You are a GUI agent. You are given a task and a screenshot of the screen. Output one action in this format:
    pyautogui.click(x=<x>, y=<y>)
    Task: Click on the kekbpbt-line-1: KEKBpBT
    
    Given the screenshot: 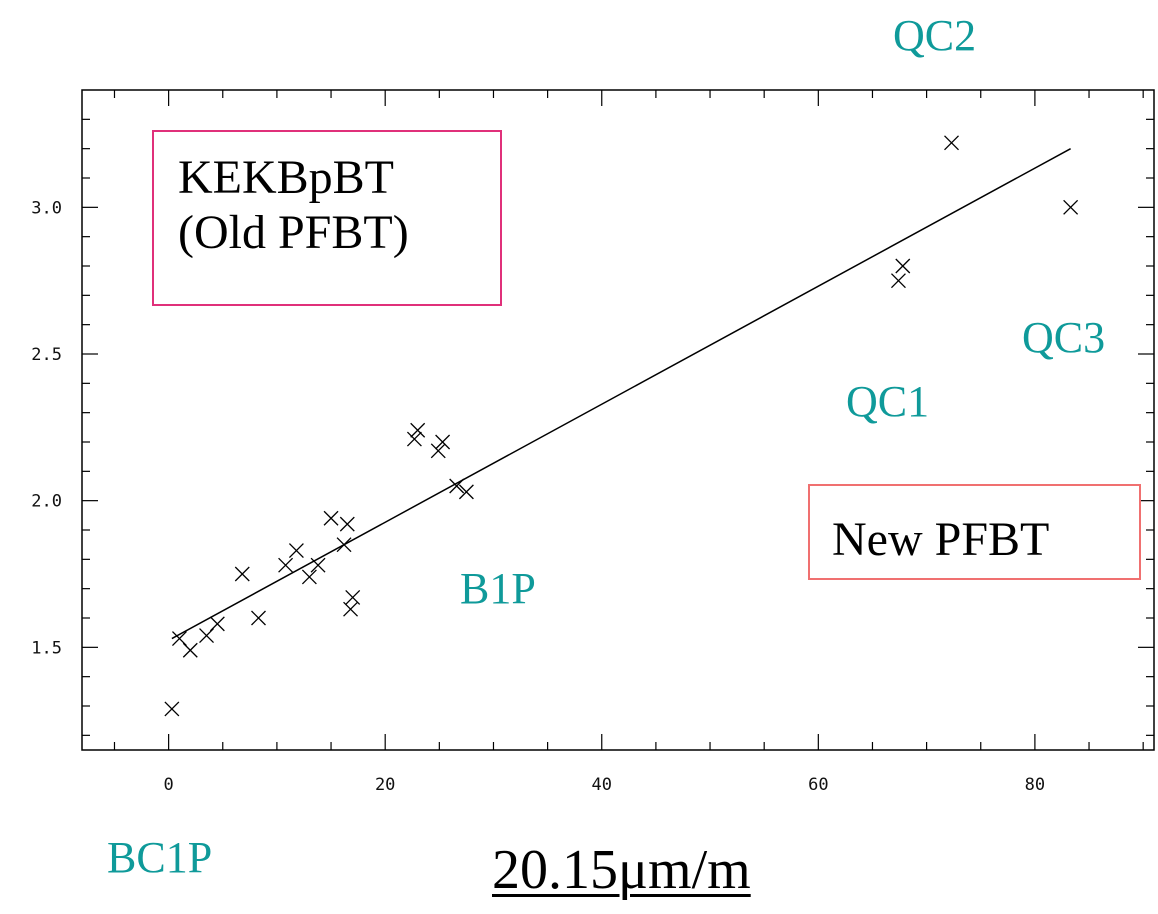 What is the action you would take?
    pyautogui.click(x=286, y=177)
    